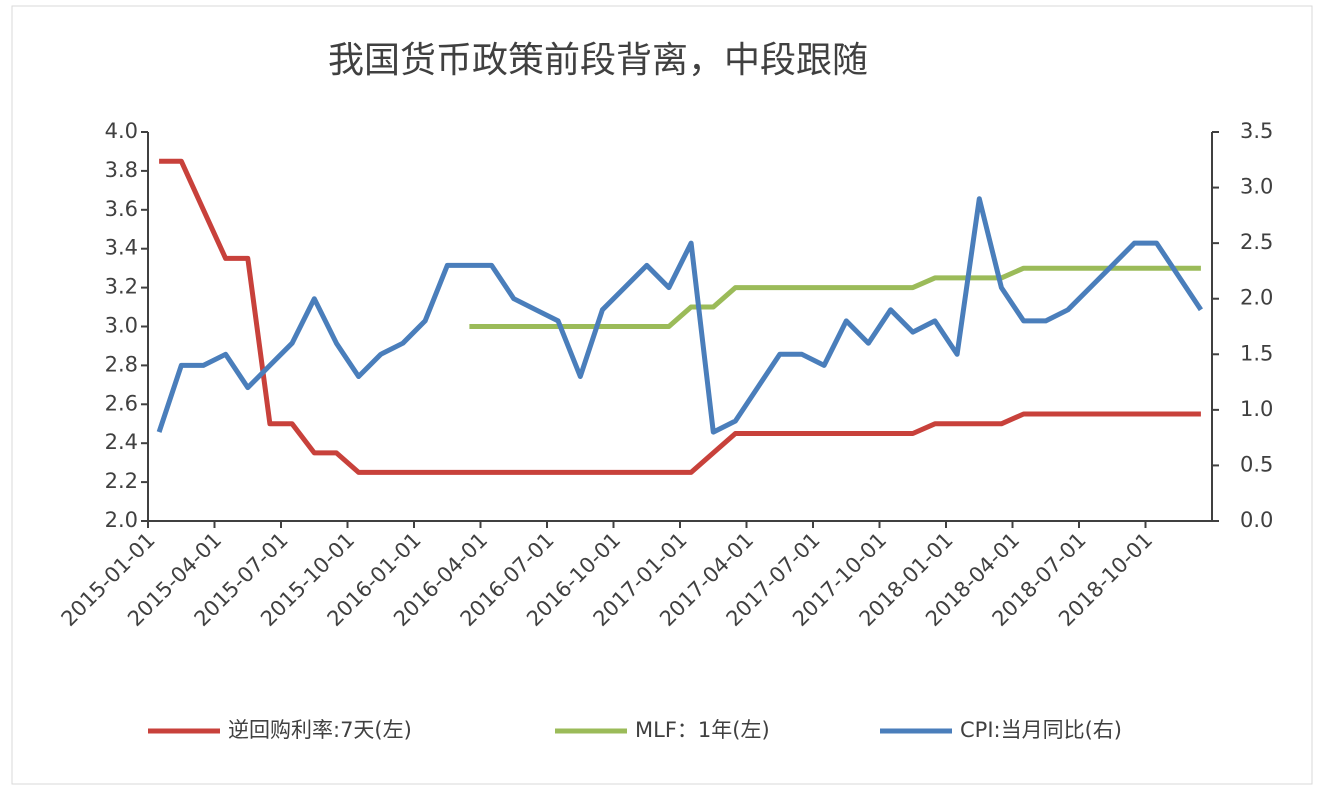 Image resolution: width=1324 pixels, height=798 pixels. Describe the element at coordinates (121, 442) in the screenshot. I see `y-tick-label: 2.4` at that location.